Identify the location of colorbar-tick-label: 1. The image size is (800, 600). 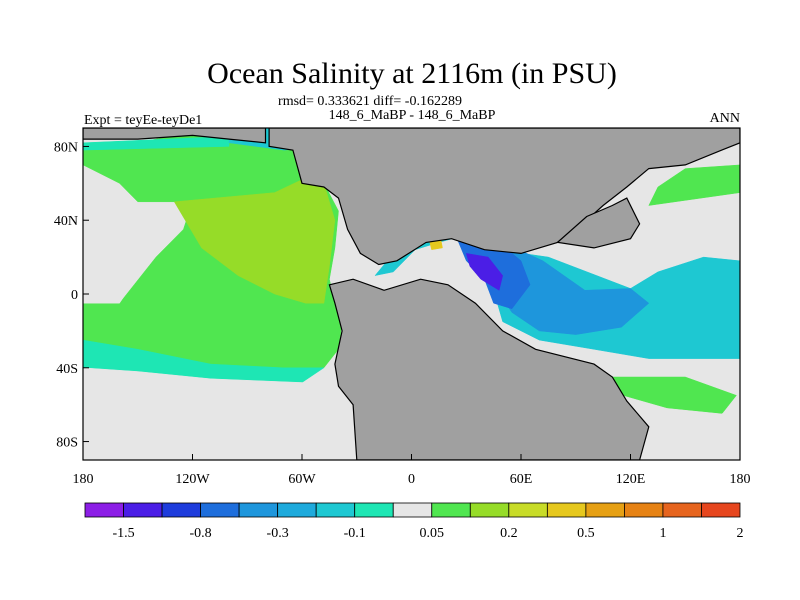
(662, 533).